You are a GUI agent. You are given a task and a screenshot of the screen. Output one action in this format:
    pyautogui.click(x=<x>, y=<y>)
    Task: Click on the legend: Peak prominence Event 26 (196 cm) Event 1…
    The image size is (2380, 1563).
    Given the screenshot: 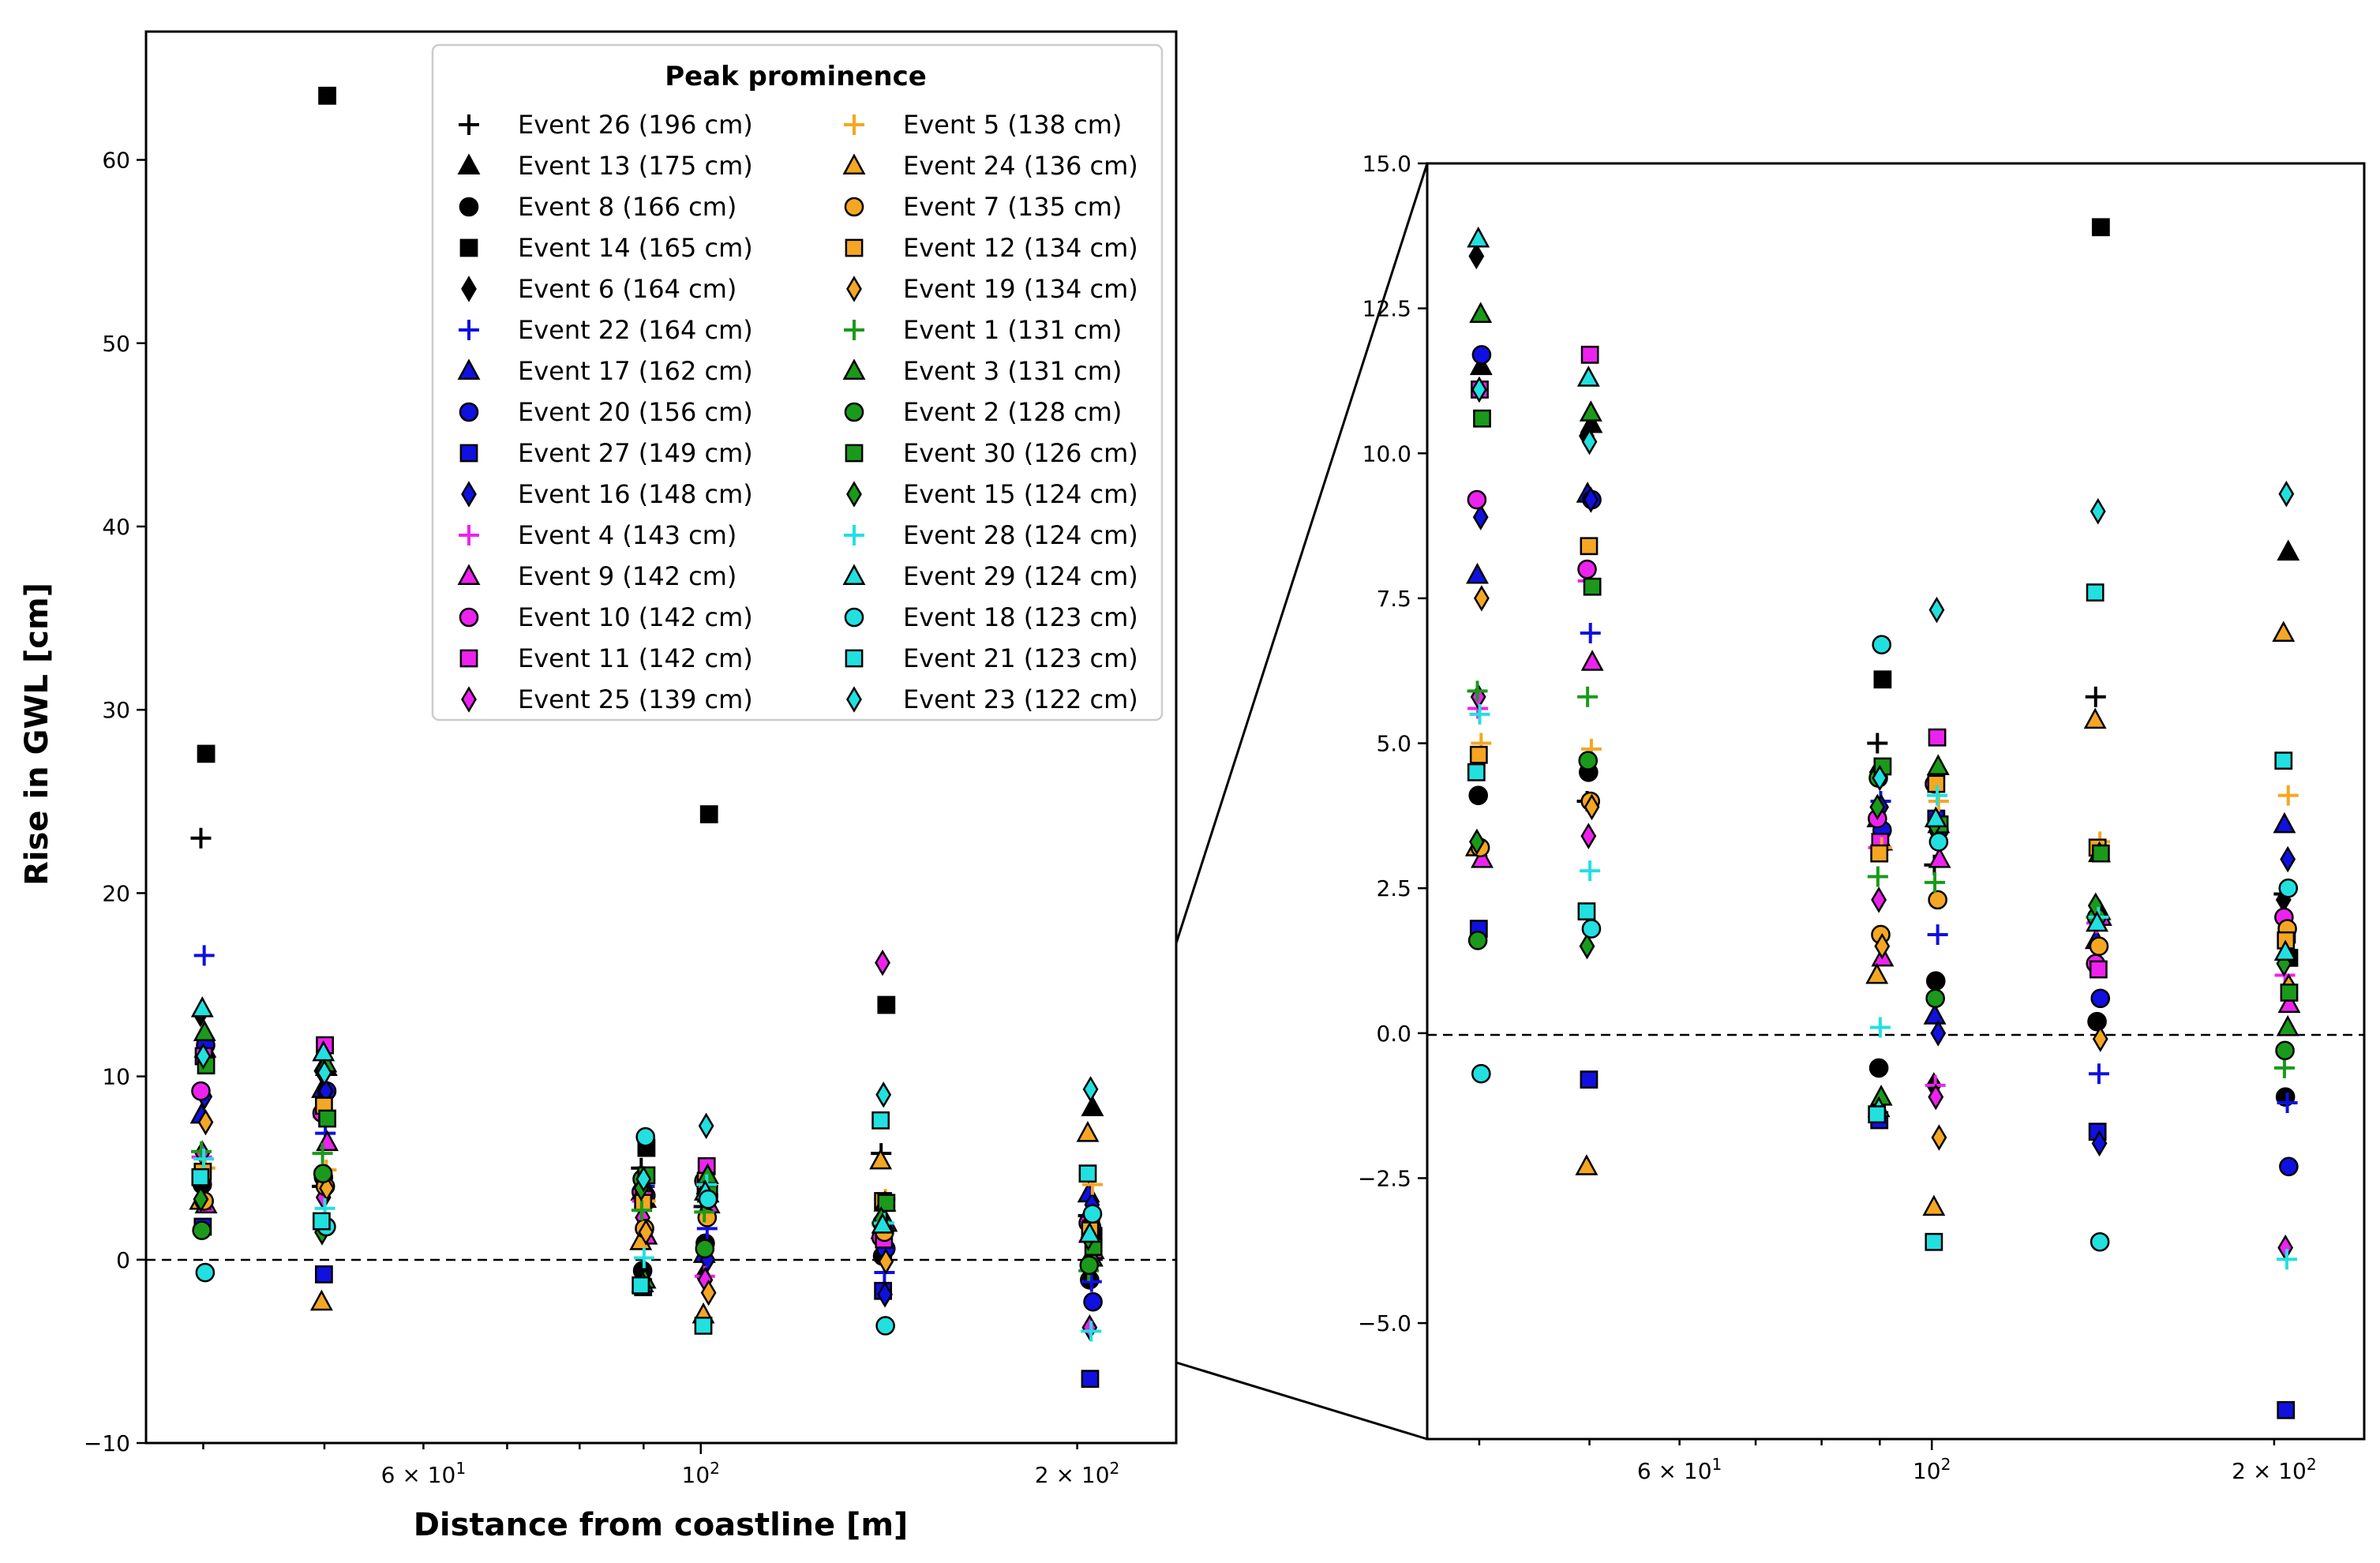 What is the action you would take?
    pyautogui.click(x=797, y=383)
    